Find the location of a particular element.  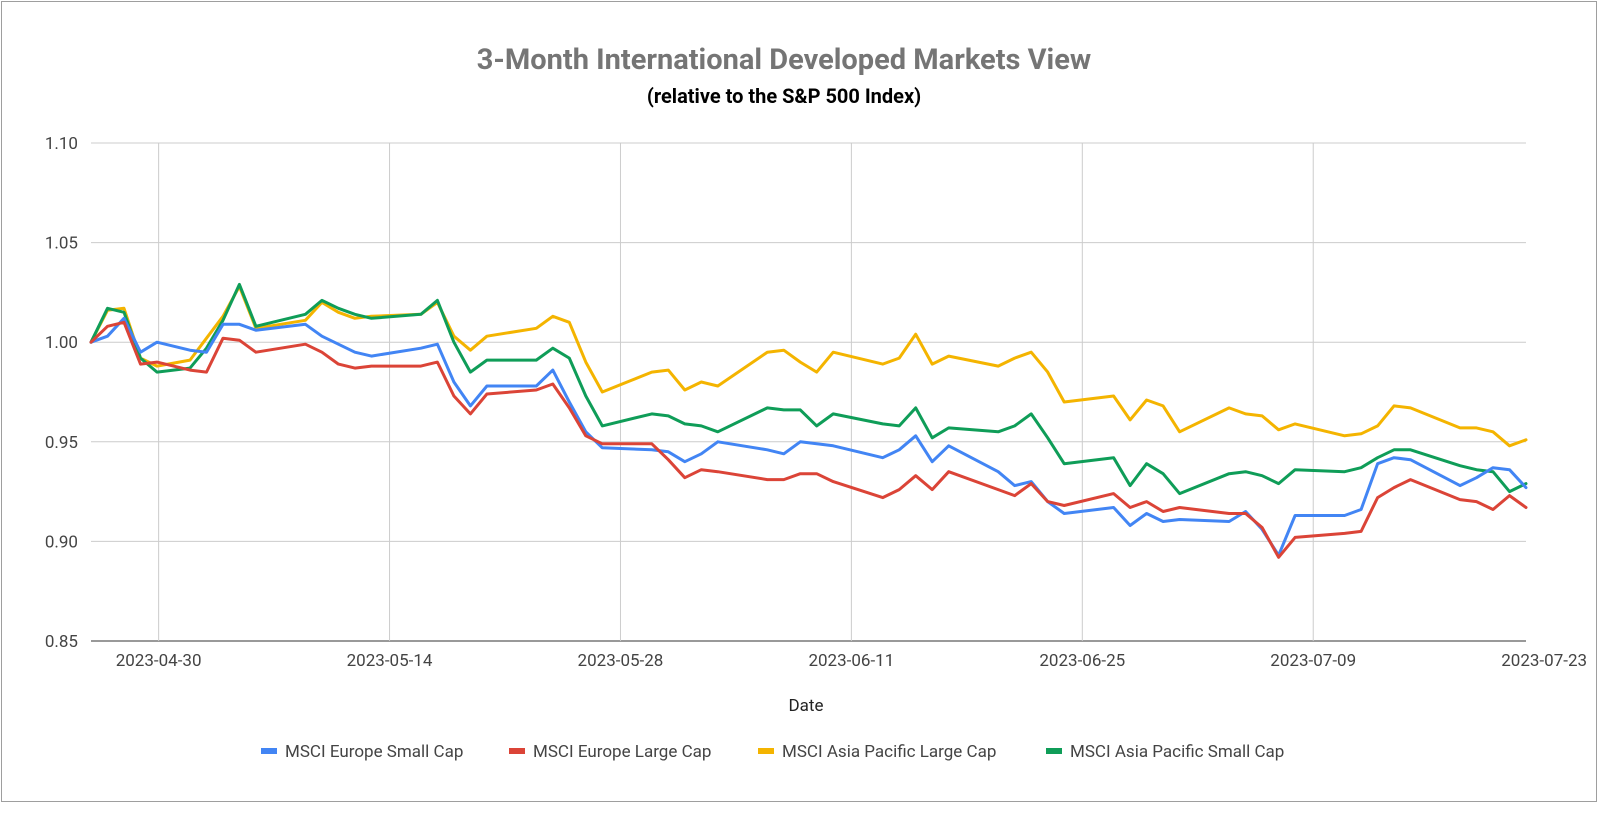

chart-subtitle: (relative to the S&P 500 Index) is located at coordinates (784, 96).